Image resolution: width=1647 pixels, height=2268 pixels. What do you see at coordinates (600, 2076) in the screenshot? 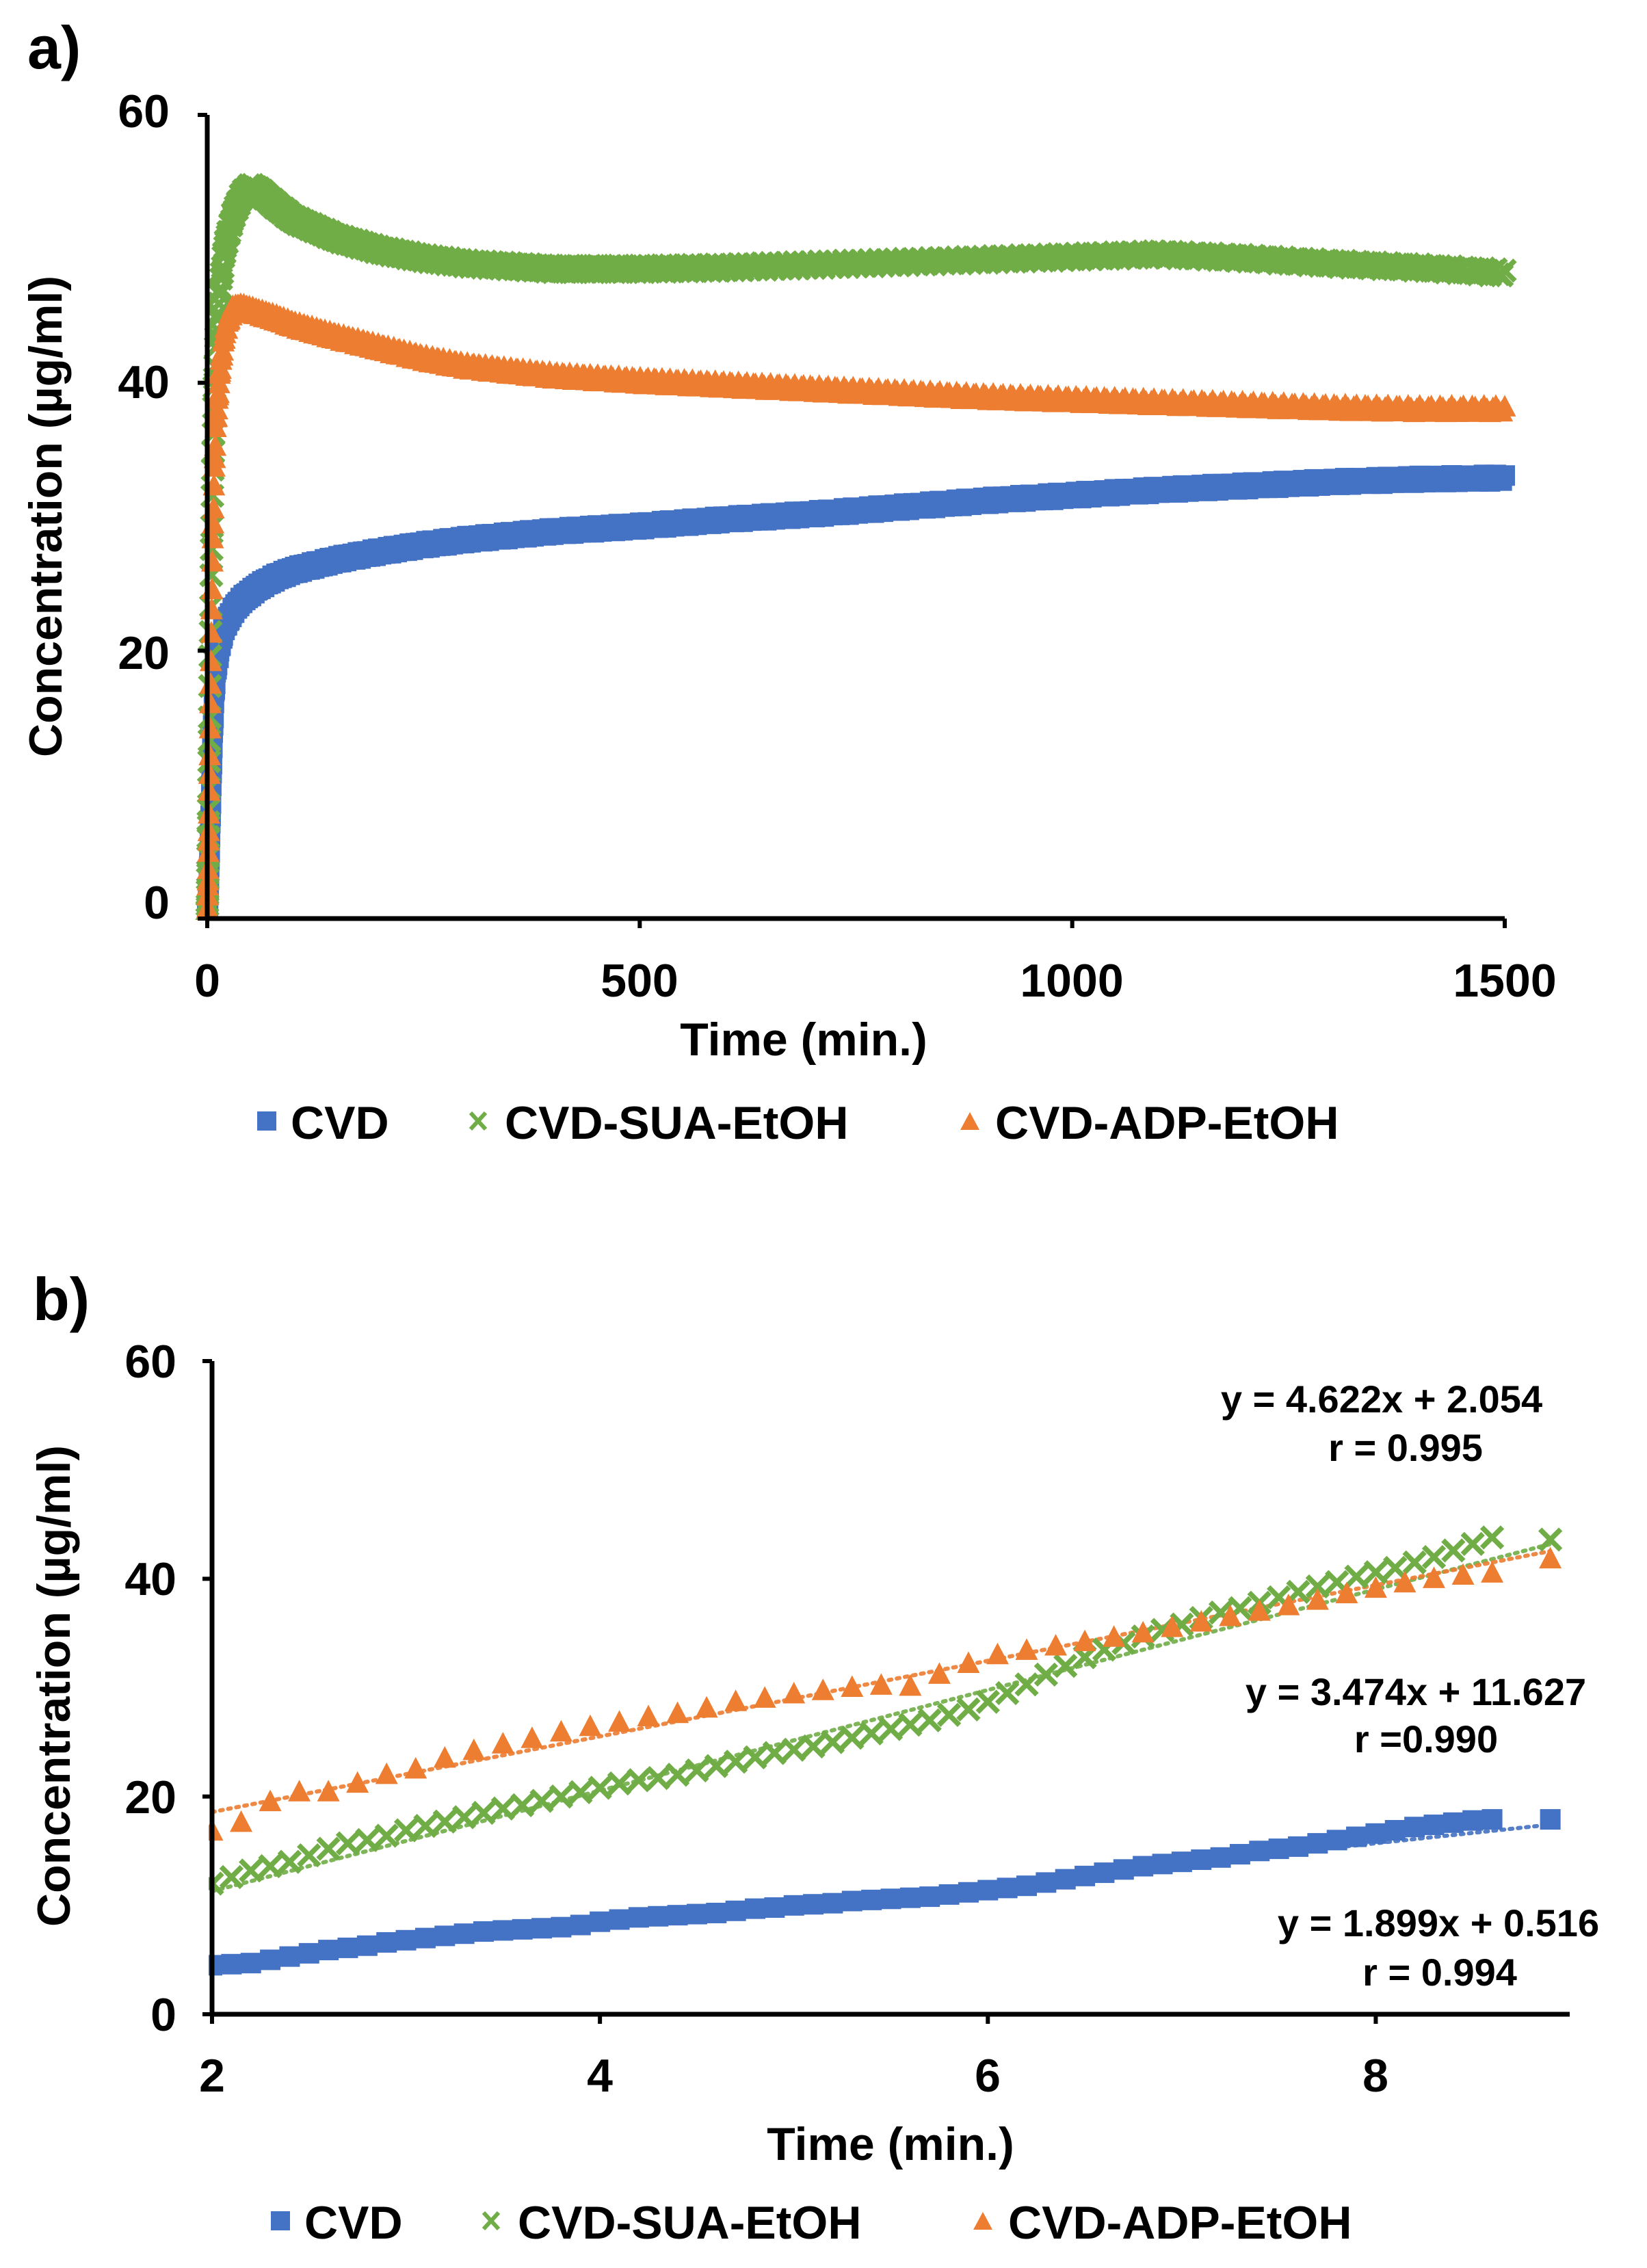
I see `x-tick-label: 4` at bounding box center [600, 2076].